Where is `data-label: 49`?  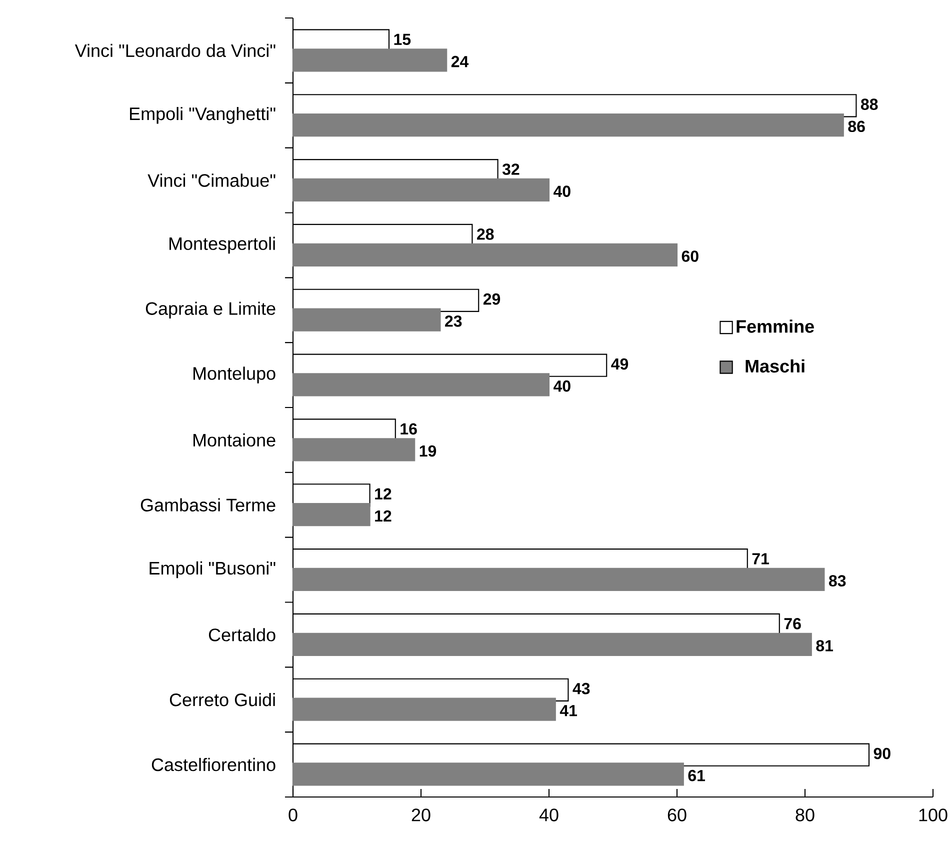 data-label: 49 is located at coordinates (619, 364).